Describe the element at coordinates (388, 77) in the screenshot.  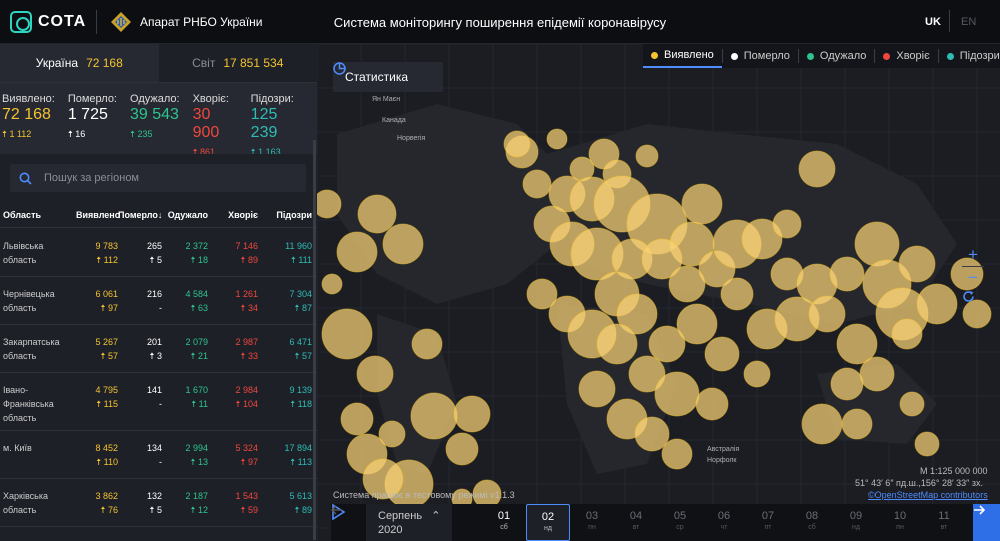
I see `statistics-button: Статистика` at that location.